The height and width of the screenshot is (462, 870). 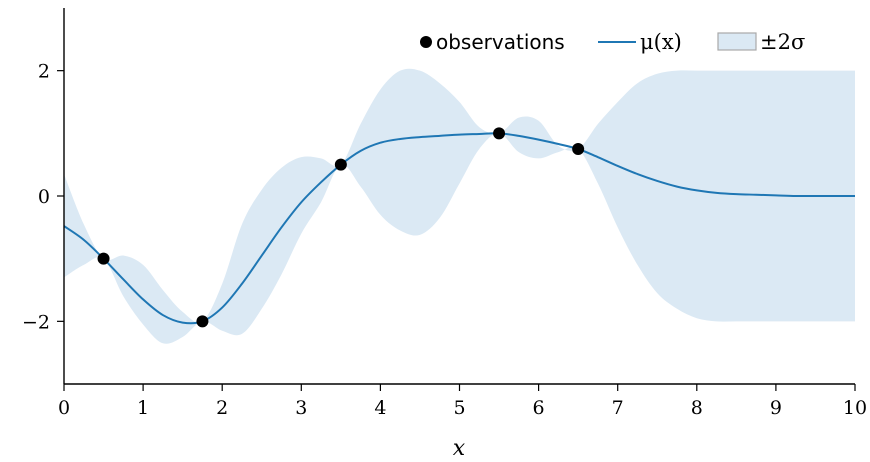 What do you see at coordinates (500, 42) in the screenshot?
I see `legend-observations-label: observations` at bounding box center [500, 42].